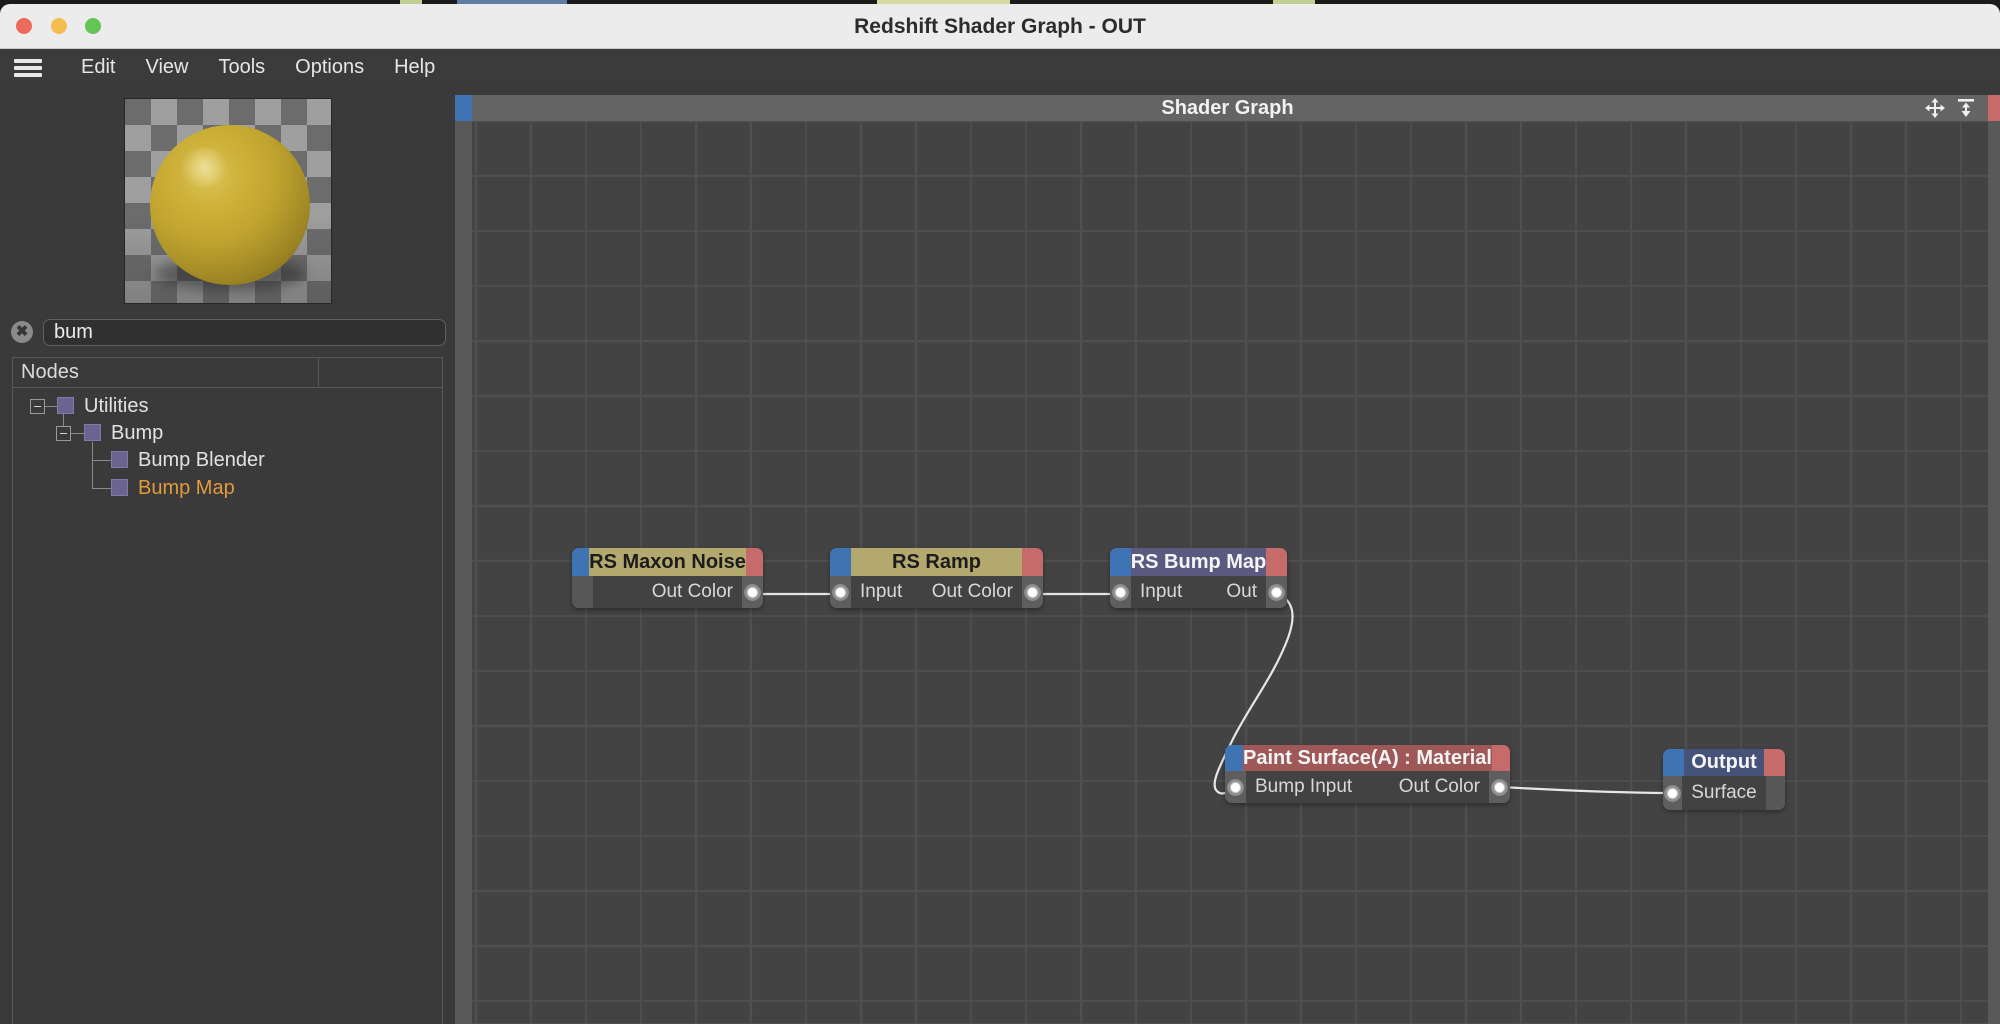 This screenshot has width=2000, height=1024. Describe the element at coordinates (1724, 793) in the screenshot. I see `node-body: Surface` at that location.